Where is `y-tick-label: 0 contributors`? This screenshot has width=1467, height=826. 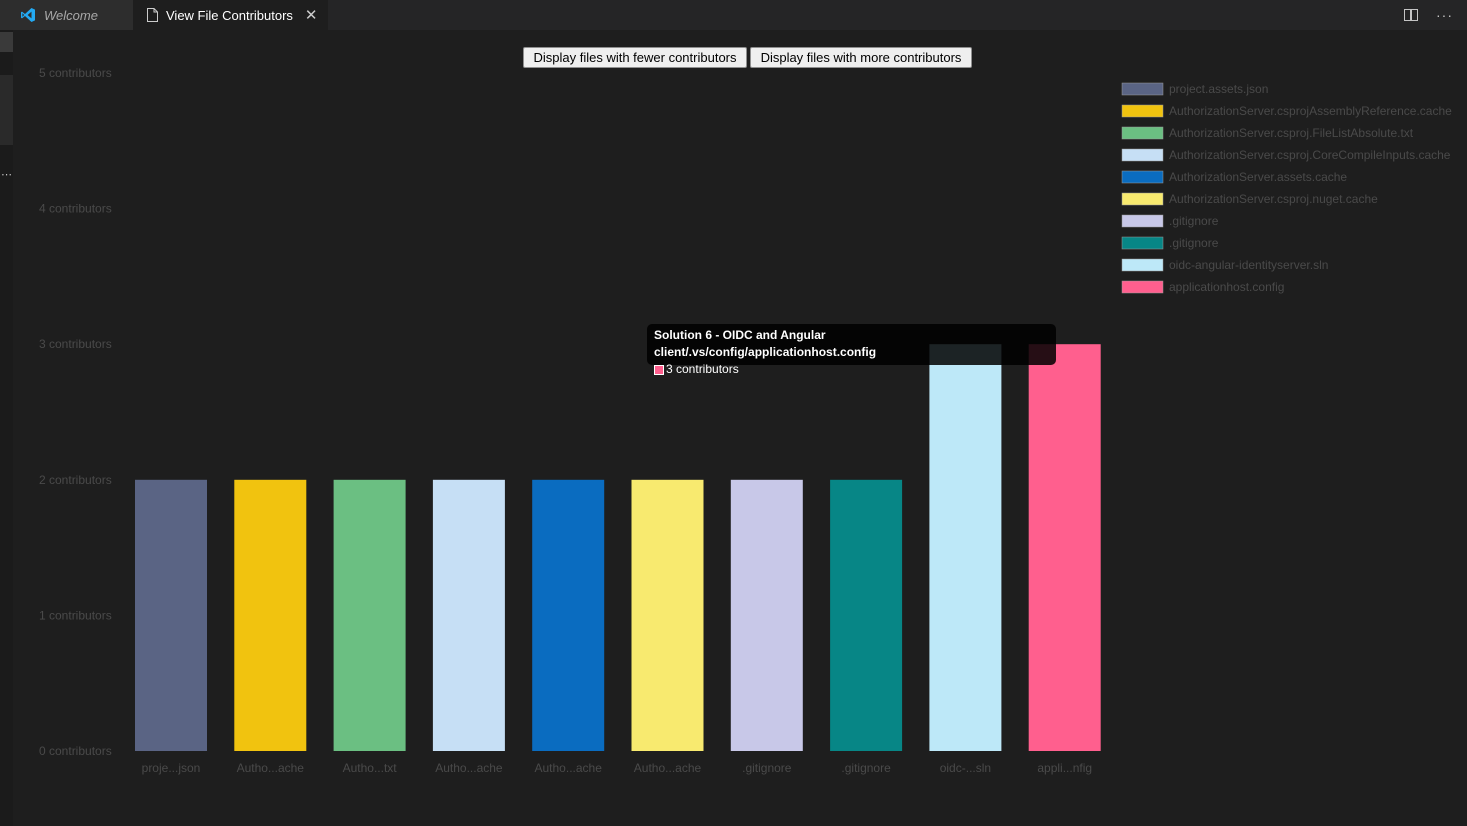 y-tick-label: 0 contributors is located at coordinates (75, 751).